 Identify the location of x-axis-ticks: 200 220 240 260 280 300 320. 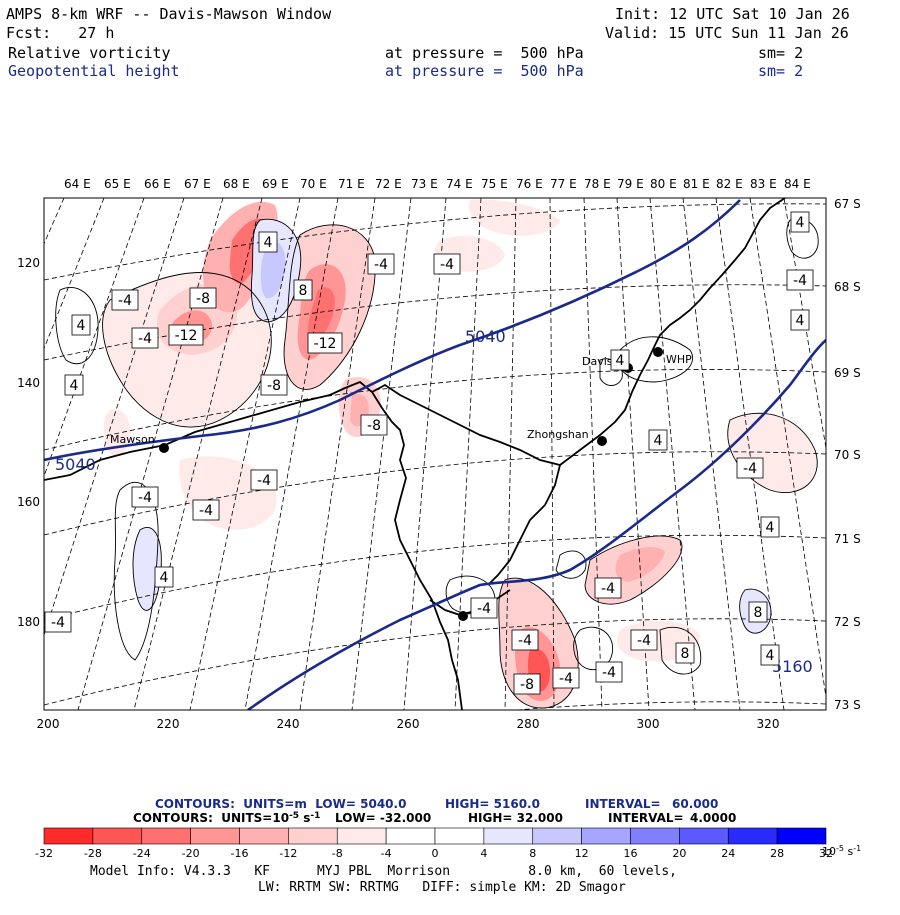
(408, 724).